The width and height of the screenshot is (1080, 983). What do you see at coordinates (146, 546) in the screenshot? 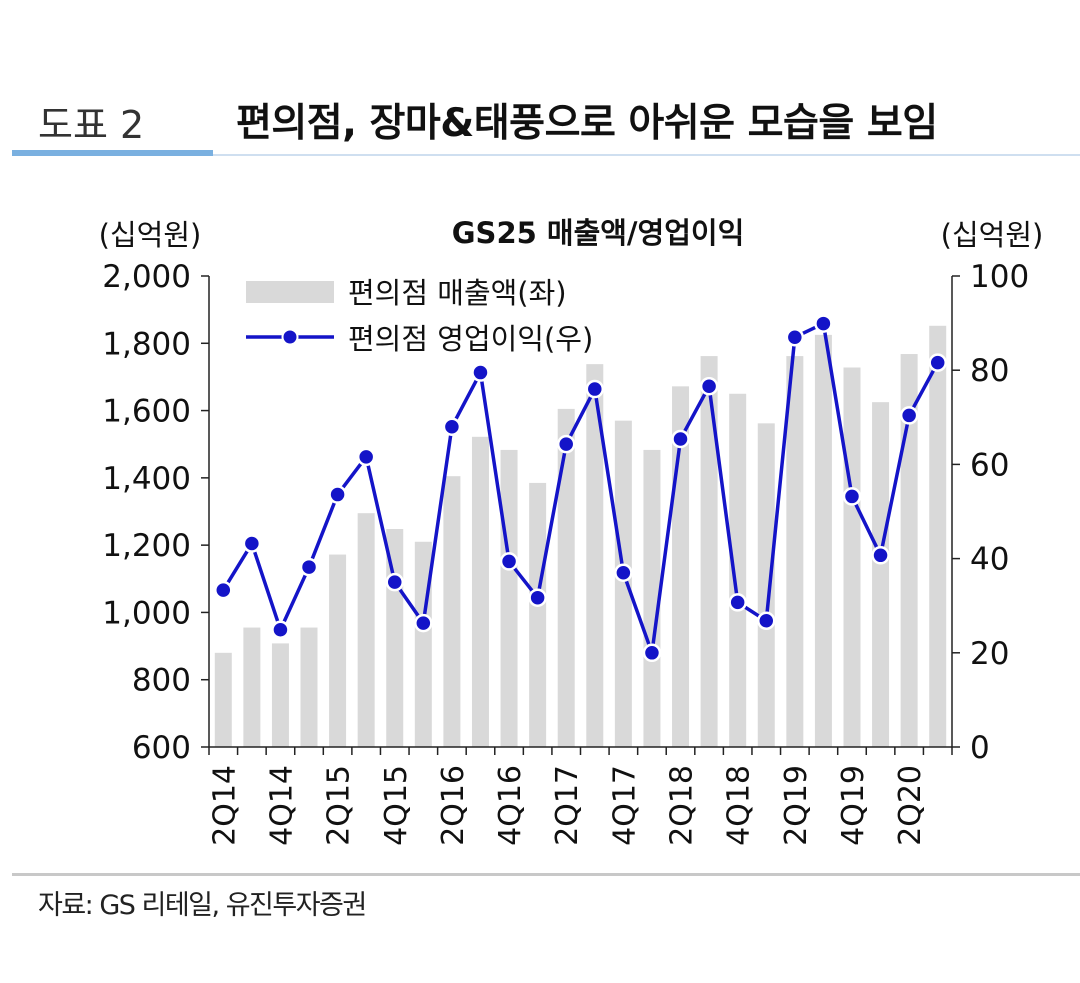
I see `y-left-tick-label: 1,200` at bounding box center [146, 546].